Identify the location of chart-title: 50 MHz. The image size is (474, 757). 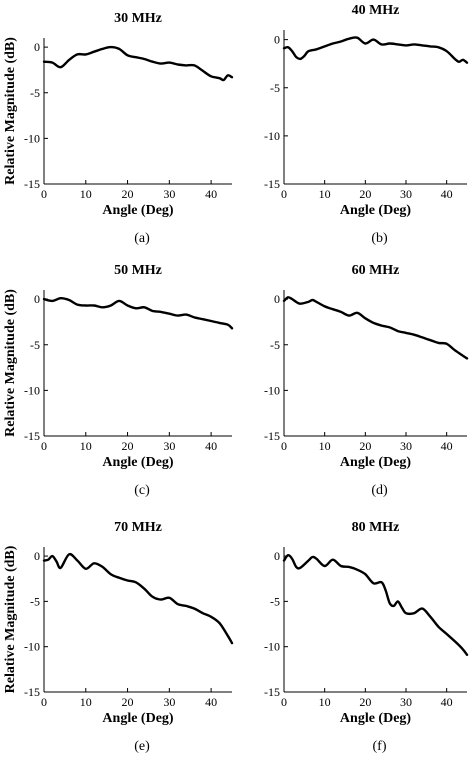
(138, 270).